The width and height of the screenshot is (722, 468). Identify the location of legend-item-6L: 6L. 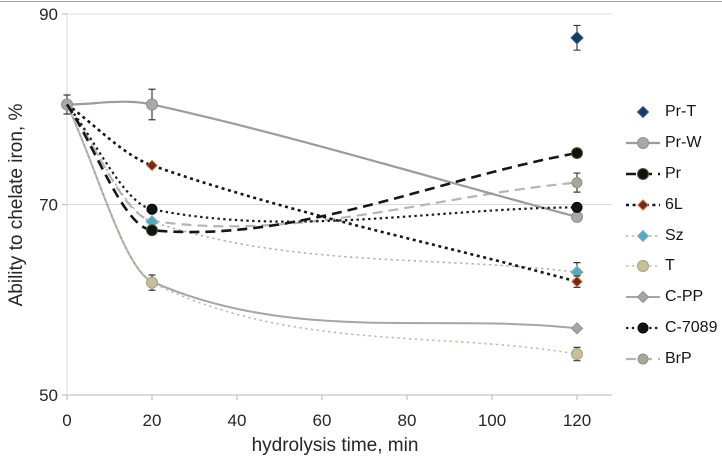
(673, 204).